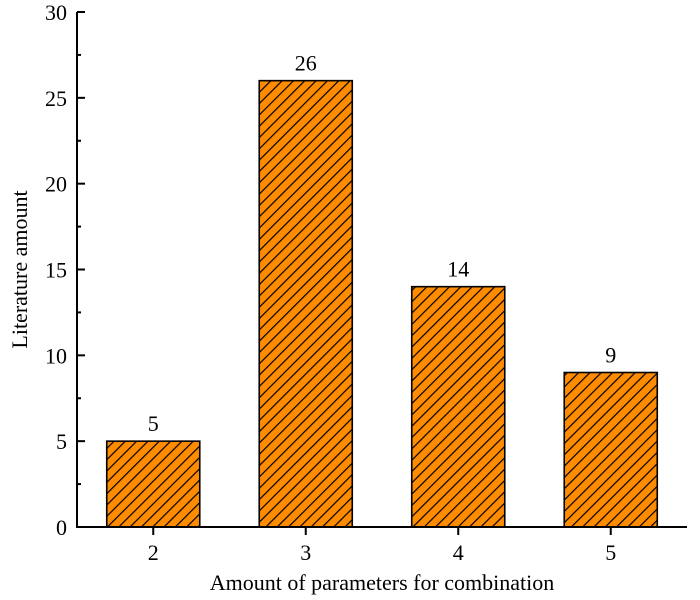 The image size is (700, 600). What do you see at coordinates (382, 582) in the screenshot?
I see `x-axis-title: Amount of parameters for combination` at bounding box center [382, 582].